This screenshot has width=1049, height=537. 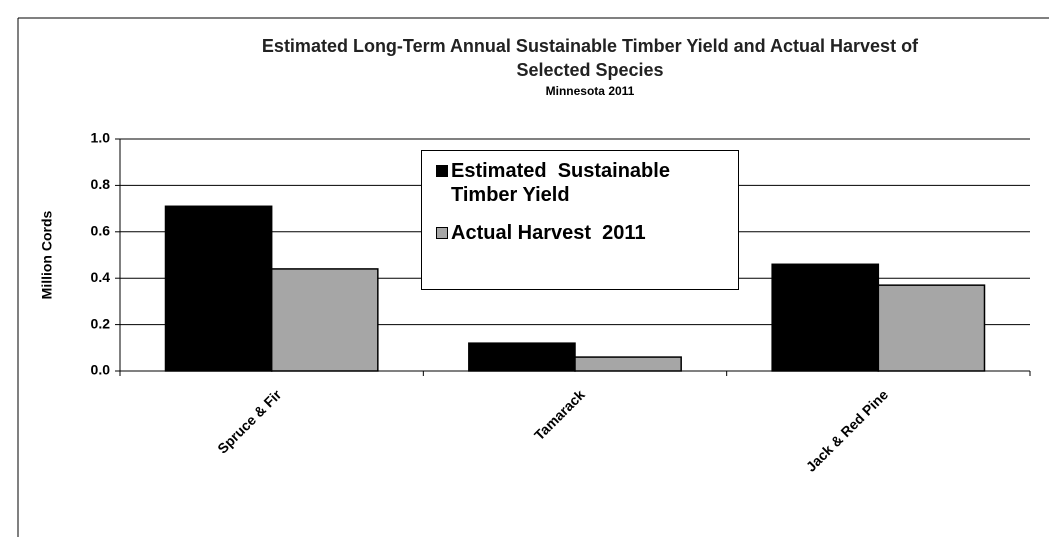 What do you see at coordinates (101, 277) in the screenshot?
I see `y-tick-label: 0.4` at bounding box center [101, 277].